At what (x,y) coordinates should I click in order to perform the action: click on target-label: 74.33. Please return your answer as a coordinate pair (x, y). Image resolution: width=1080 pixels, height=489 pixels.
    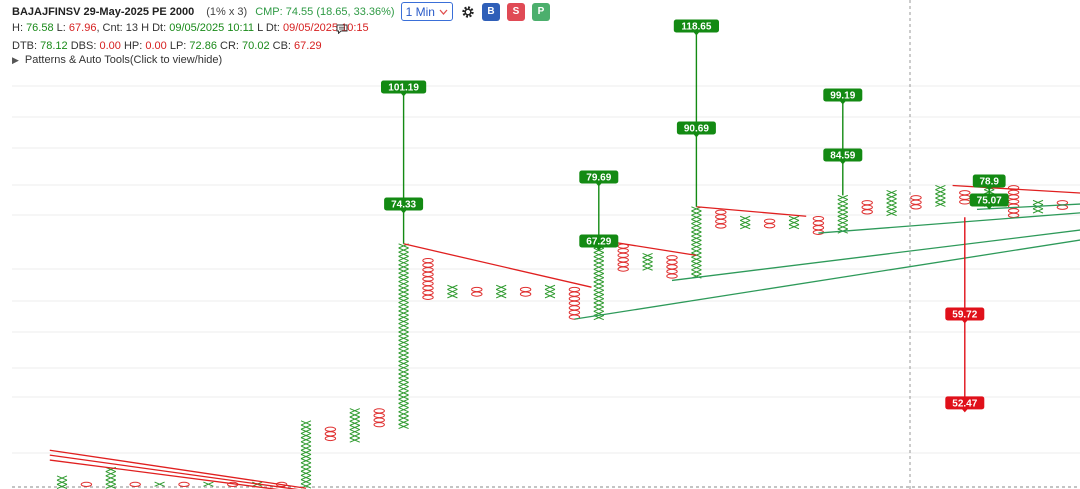
    Looking at the image, I should click on (403, 205).